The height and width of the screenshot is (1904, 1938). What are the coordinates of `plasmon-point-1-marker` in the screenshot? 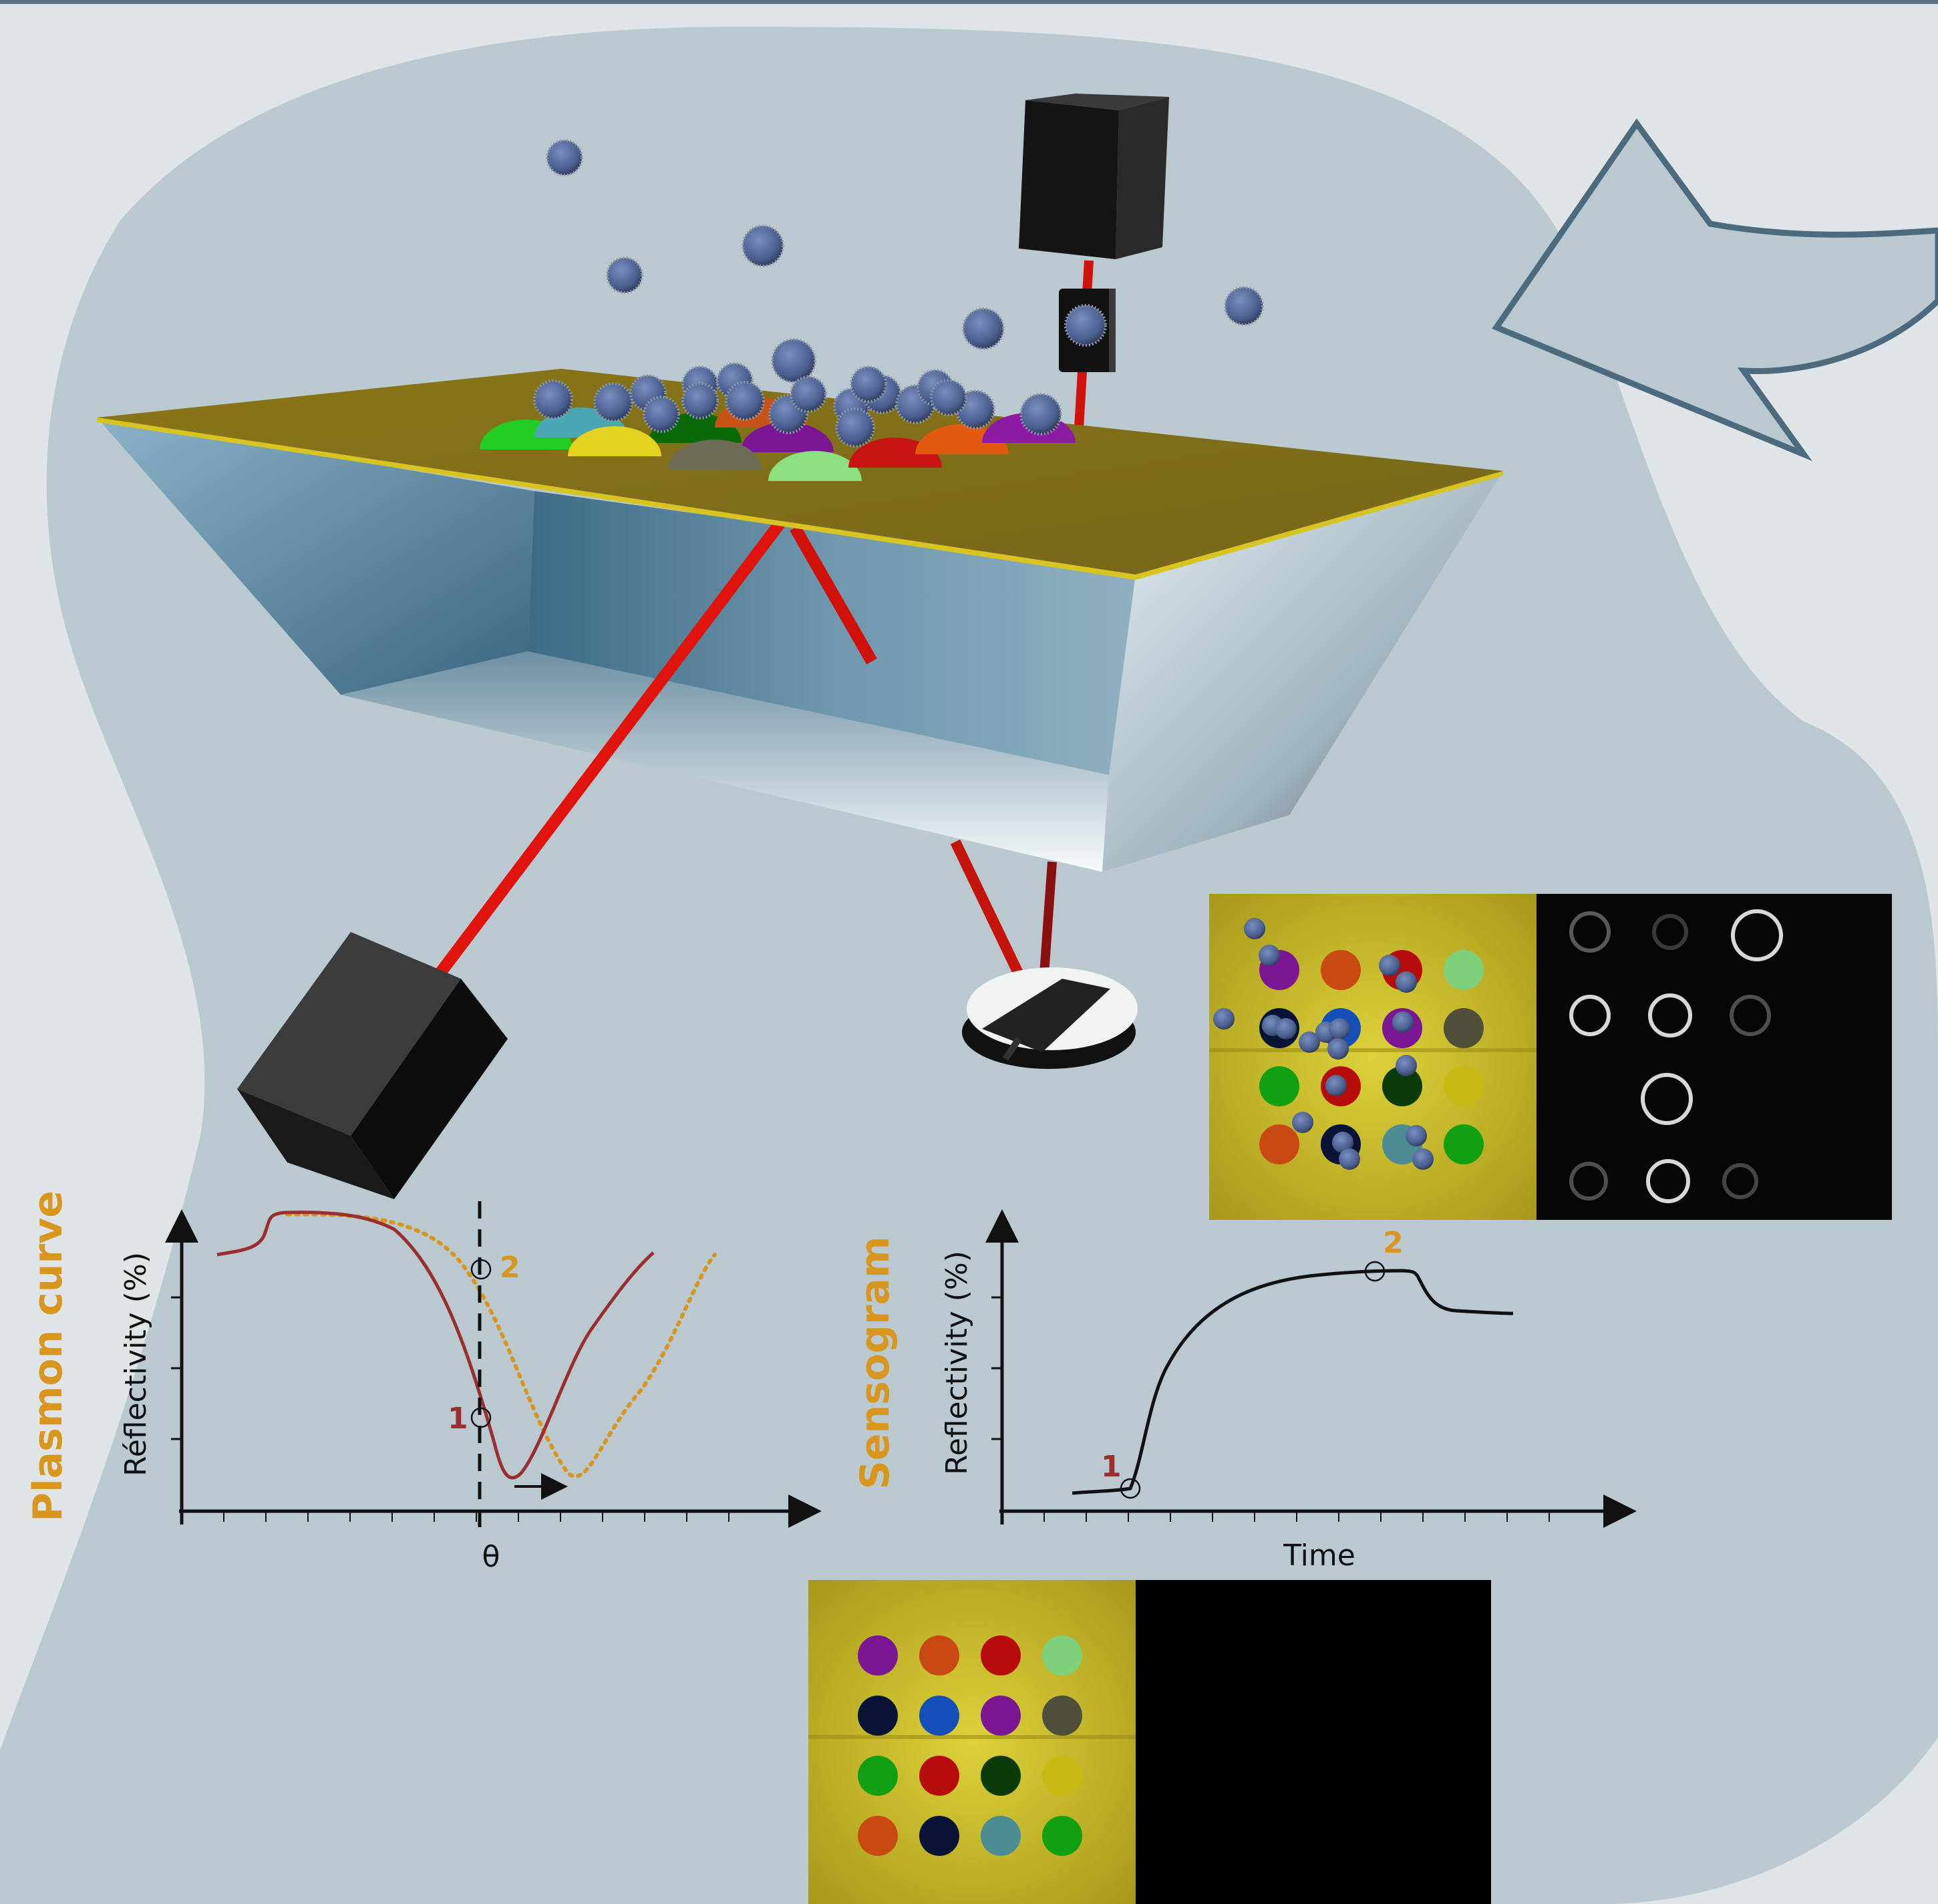 It's located at (481, 1417).